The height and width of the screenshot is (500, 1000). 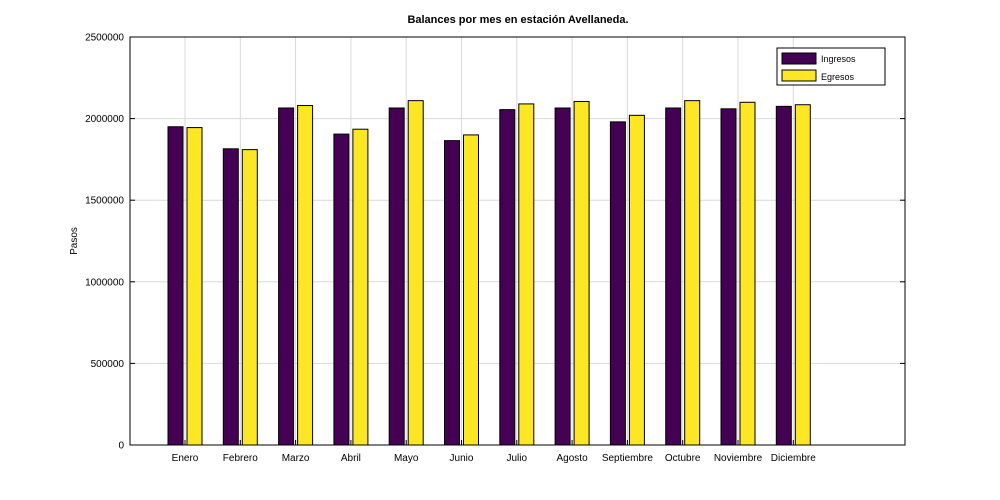 What do you see at coordinates (628, 458) in the screenshot?
I see `x-tick-label: Septiembre` at bounding box center [628, 458].